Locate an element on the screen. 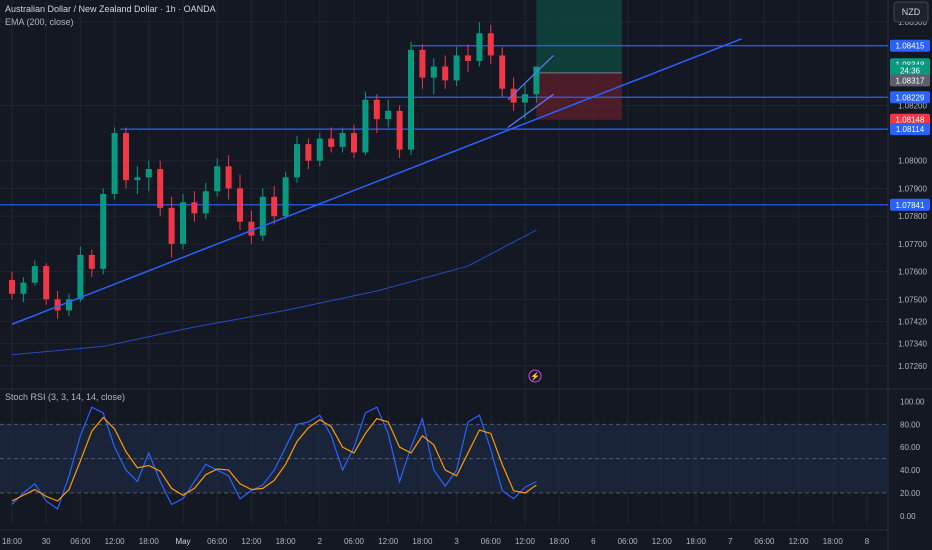 The height and width of the screenshot is (550, 932). price-tick-label: 1.07340 is located at coordinates (912, 344).